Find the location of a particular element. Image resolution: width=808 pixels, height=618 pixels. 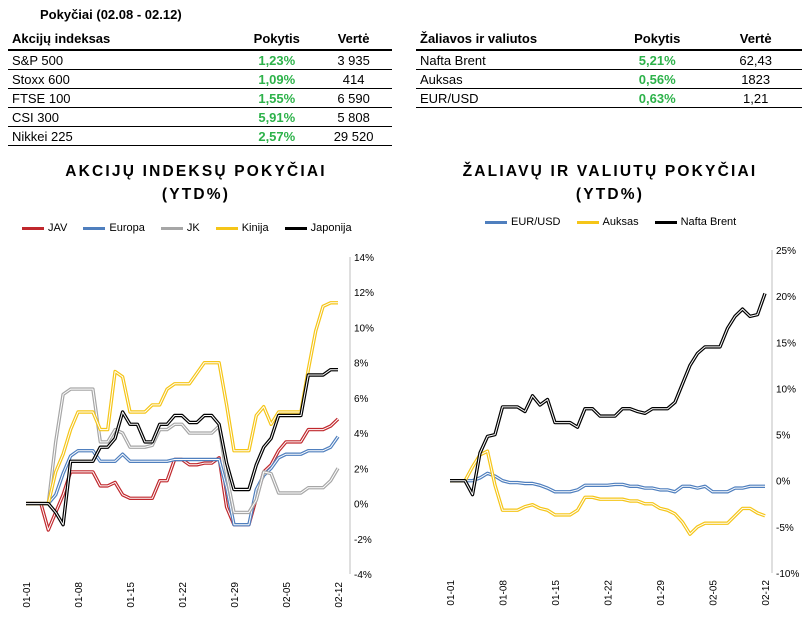

legend-label: JAV is located at coordinates (58, 228).